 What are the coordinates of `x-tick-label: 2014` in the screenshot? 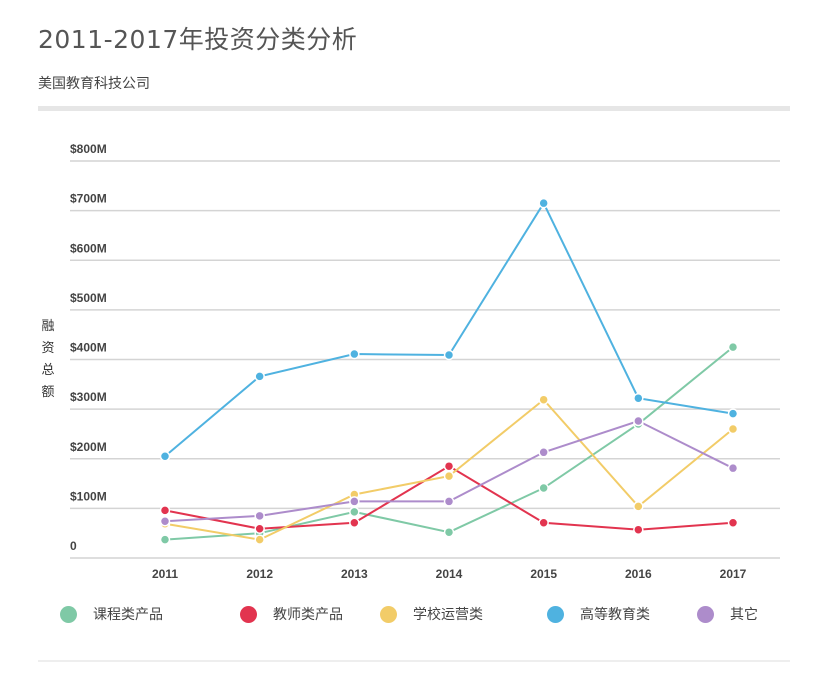 It's located at (449, 574).